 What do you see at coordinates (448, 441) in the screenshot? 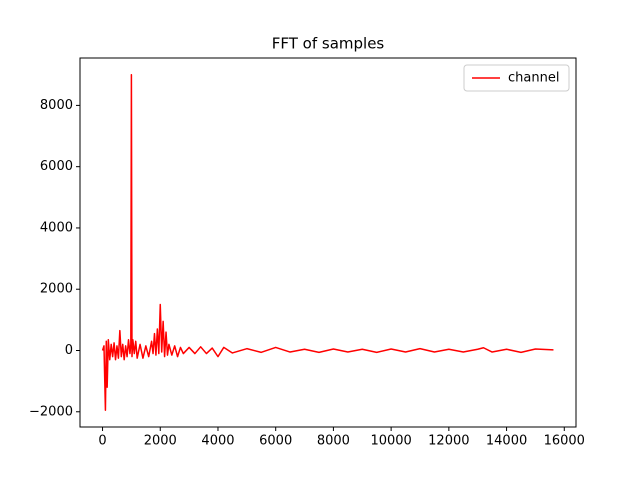
I see `x-tick-label: 12000` at bounding box center [448, 441].